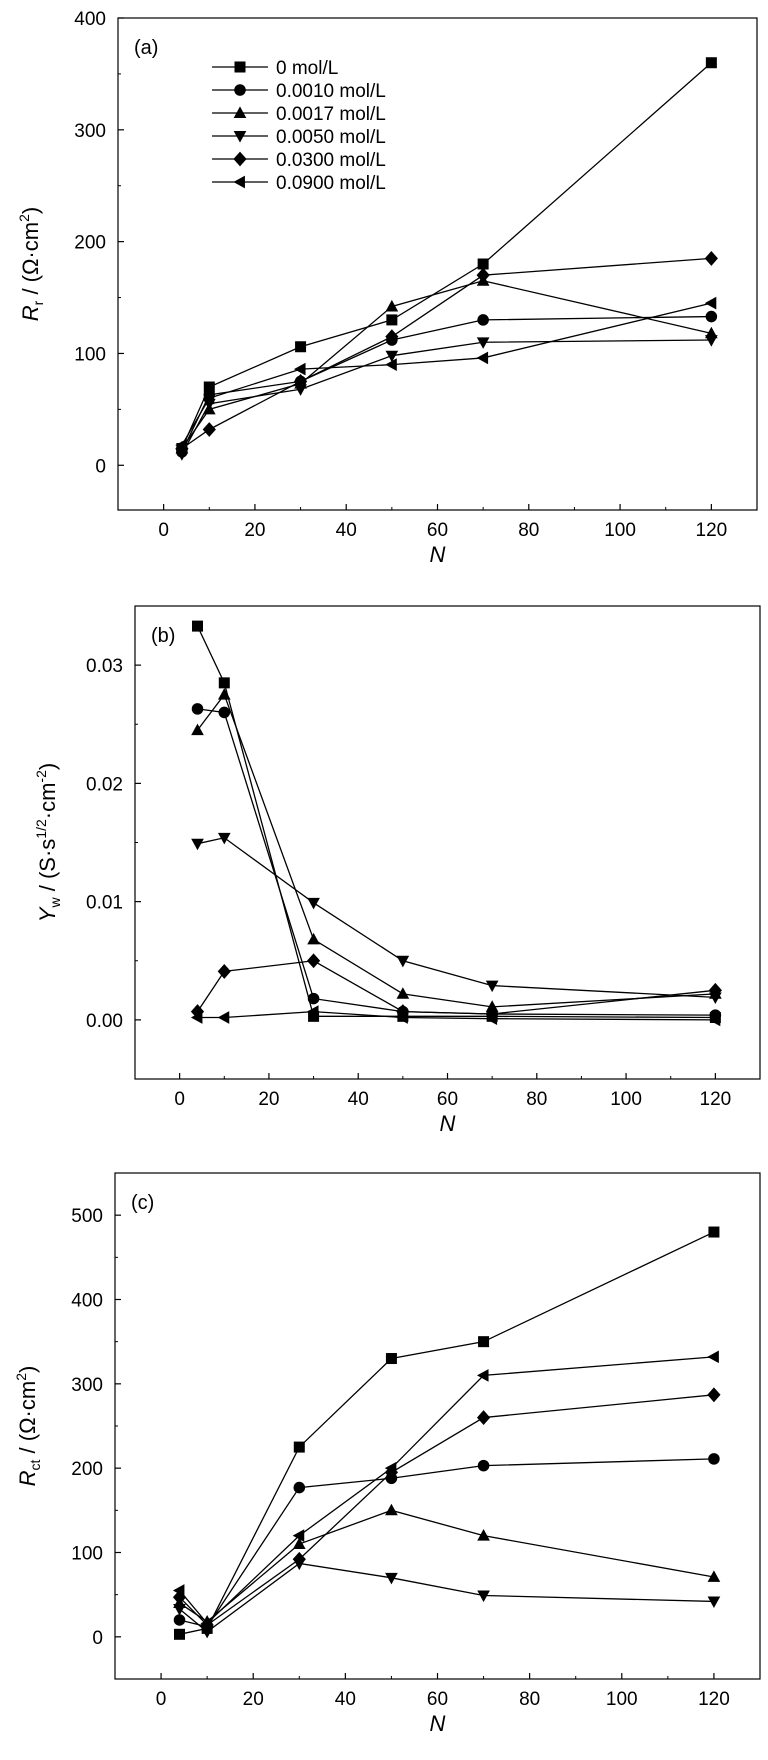  I want to click on x-tick-label: 80, so click(528, 530).